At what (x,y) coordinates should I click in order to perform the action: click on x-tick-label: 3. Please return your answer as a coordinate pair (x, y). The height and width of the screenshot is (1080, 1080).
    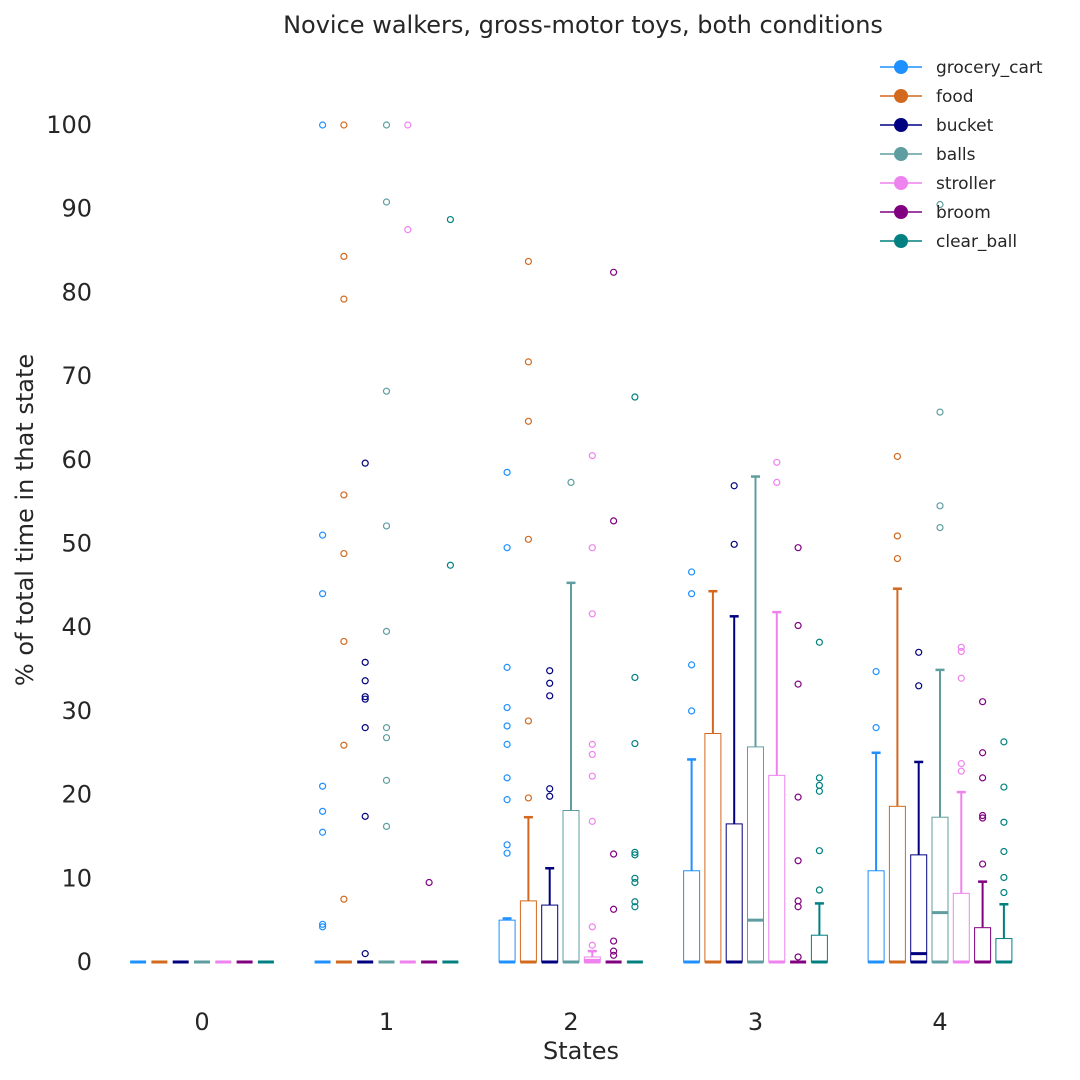
    Looking at the image, I should click on (755, 1022).